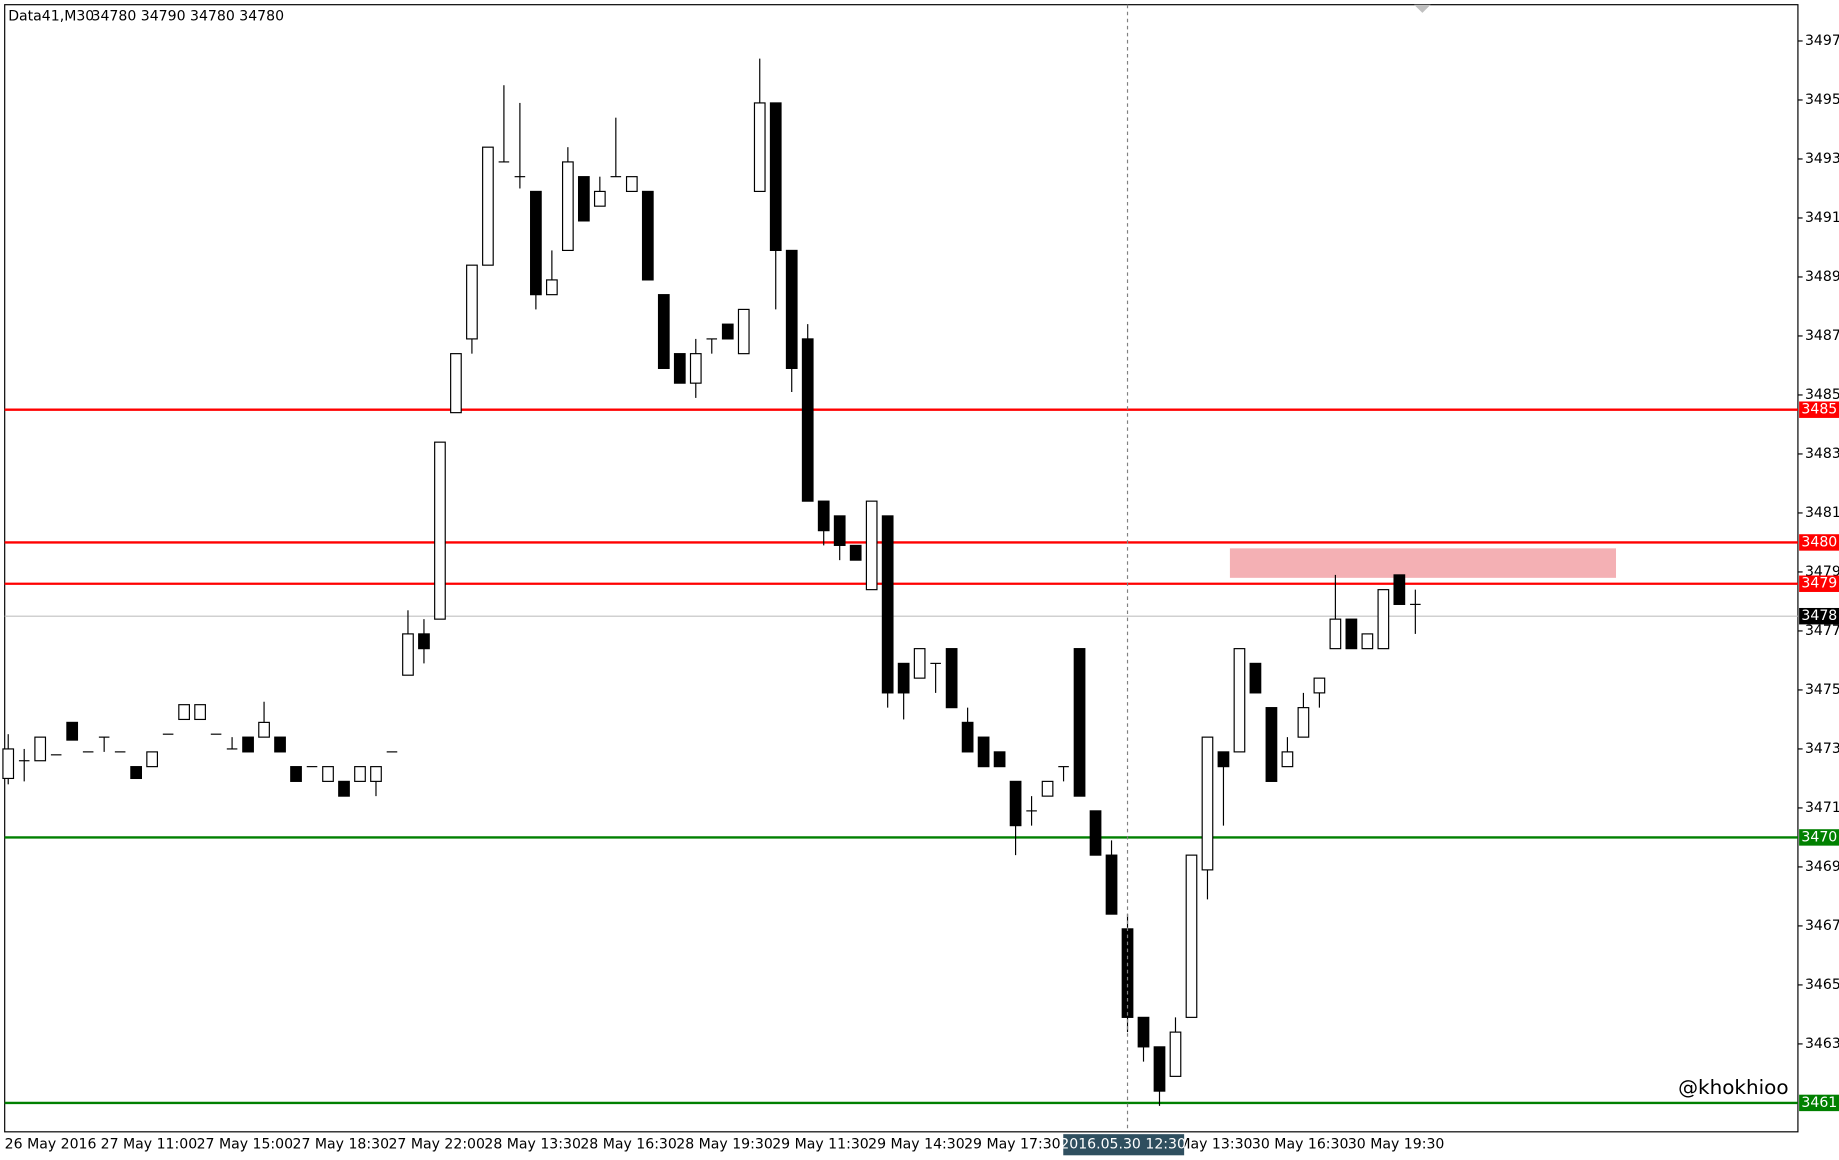 Image resolution: width=1839 pixels, height=1160 pixels. Describe the element at coordinates (188, 16) in the screenshot. I see `chart-subtitle: 34780 34790 34780 34780` at that location.